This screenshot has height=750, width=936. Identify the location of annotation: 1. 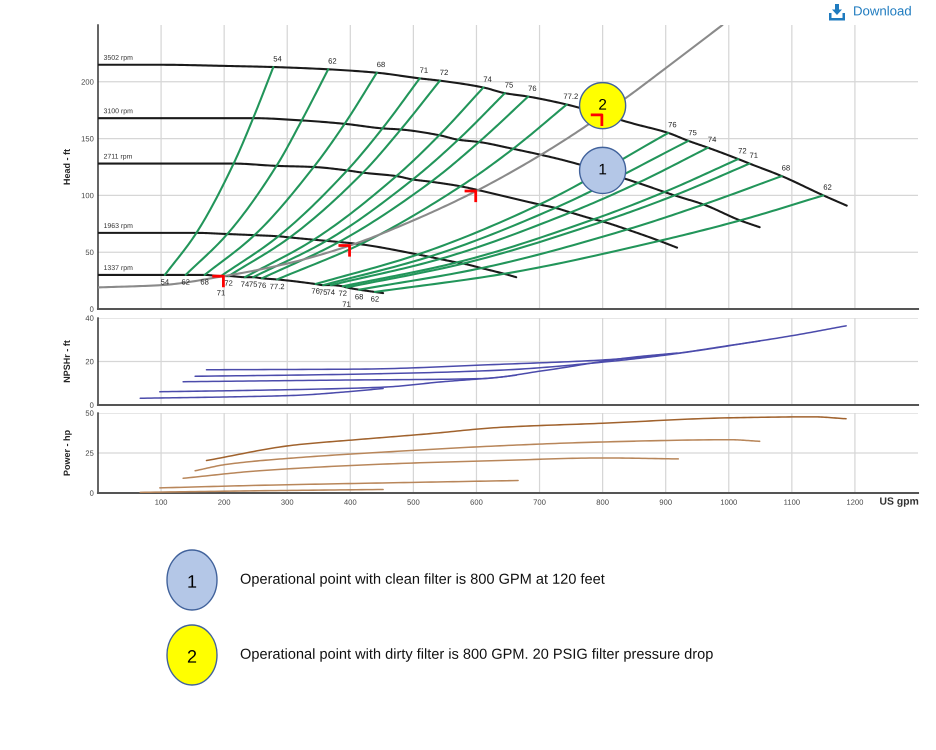
(603, 169).